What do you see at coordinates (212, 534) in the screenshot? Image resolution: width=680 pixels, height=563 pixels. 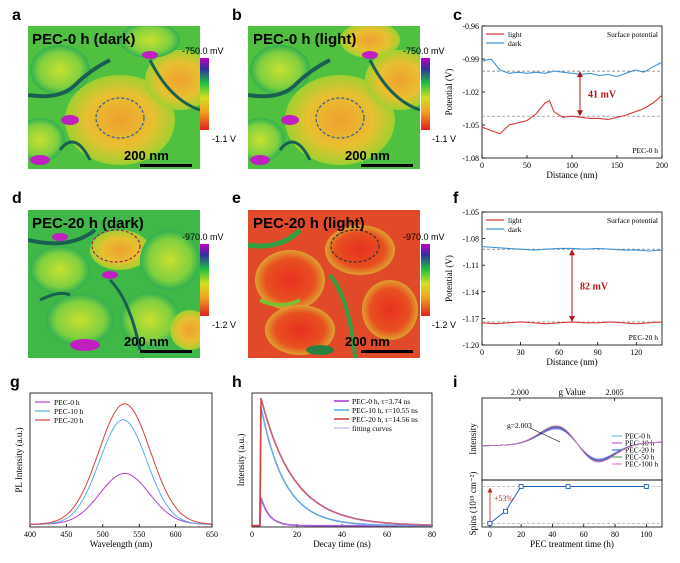 I see `x-tick-label: 650` at bounding box center [212, 534].